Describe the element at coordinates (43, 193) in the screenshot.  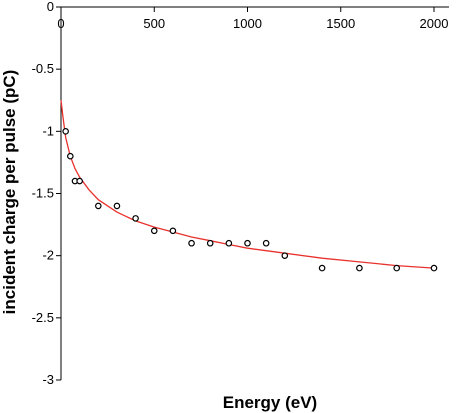
I see `y-tick-label: -1.5` at that location.